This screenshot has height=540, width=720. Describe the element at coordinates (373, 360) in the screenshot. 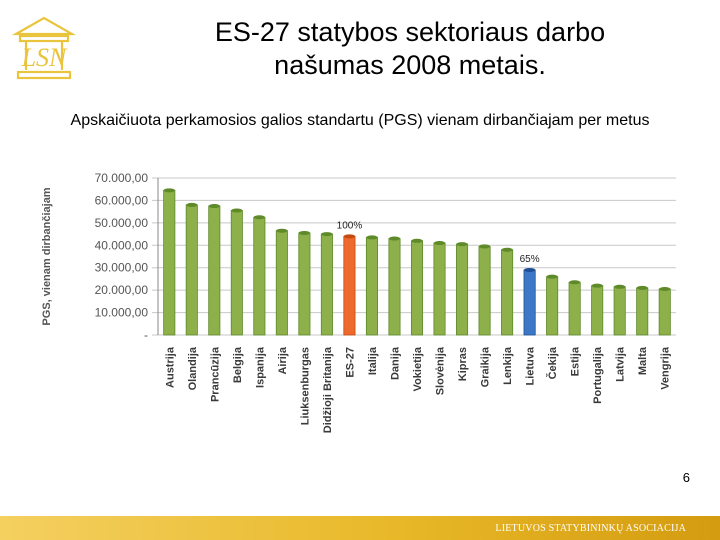

I see `x-tick-label: Italija` at that location.